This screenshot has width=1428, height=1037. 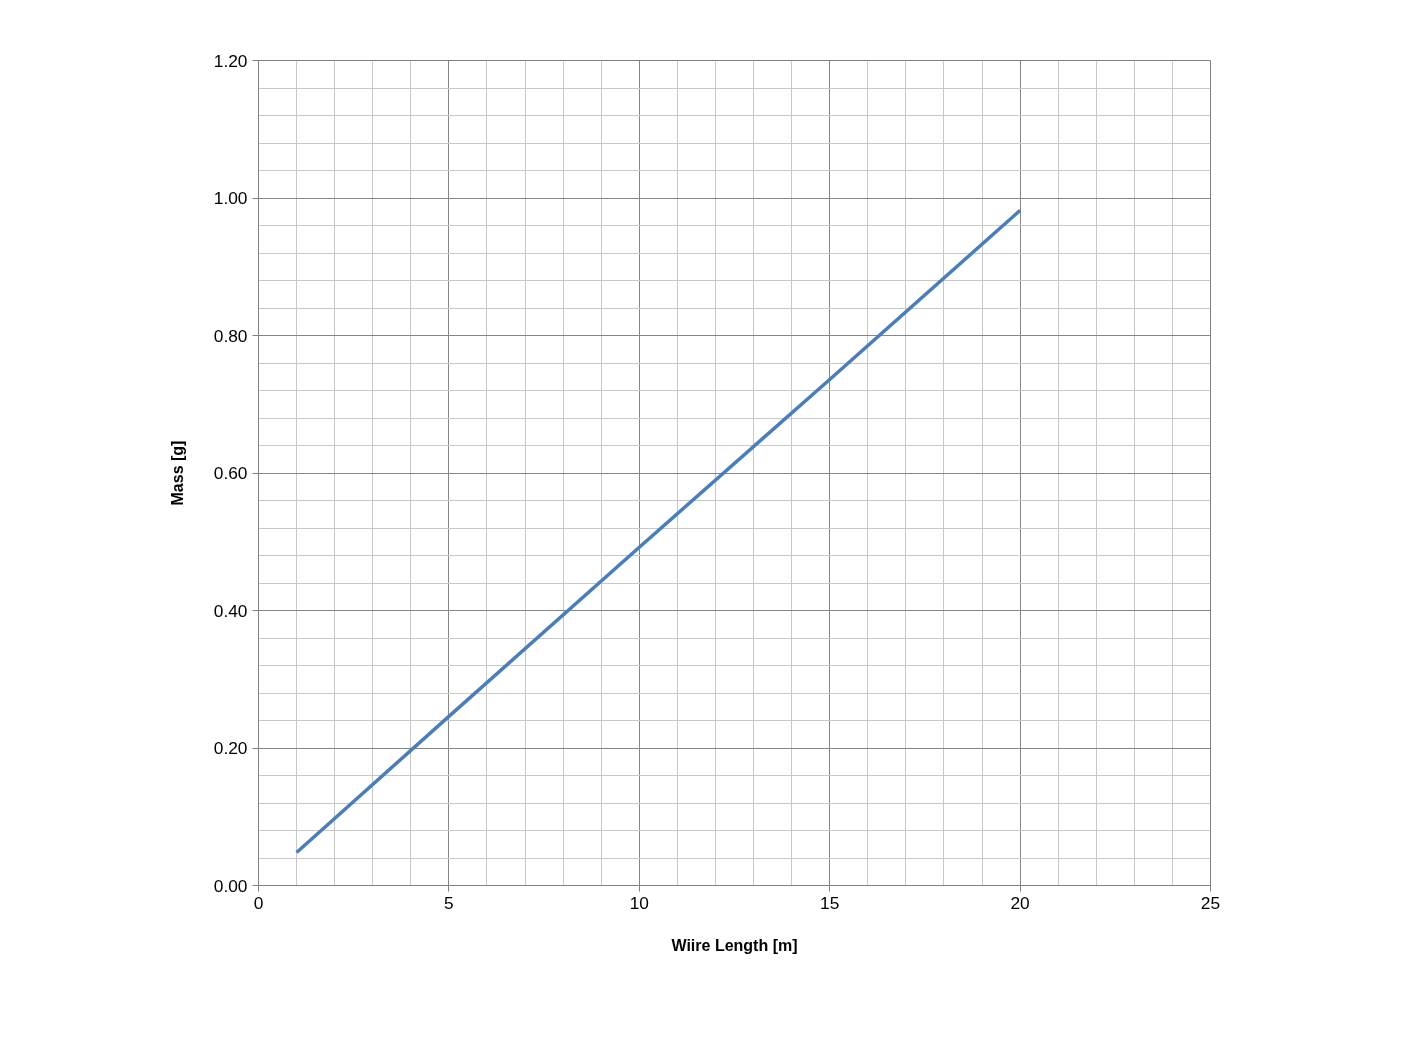 What do you see at coordinates (830, 902) in the screenshot?
I see `x-tick-label: 15` at bounding box center [830, 902].